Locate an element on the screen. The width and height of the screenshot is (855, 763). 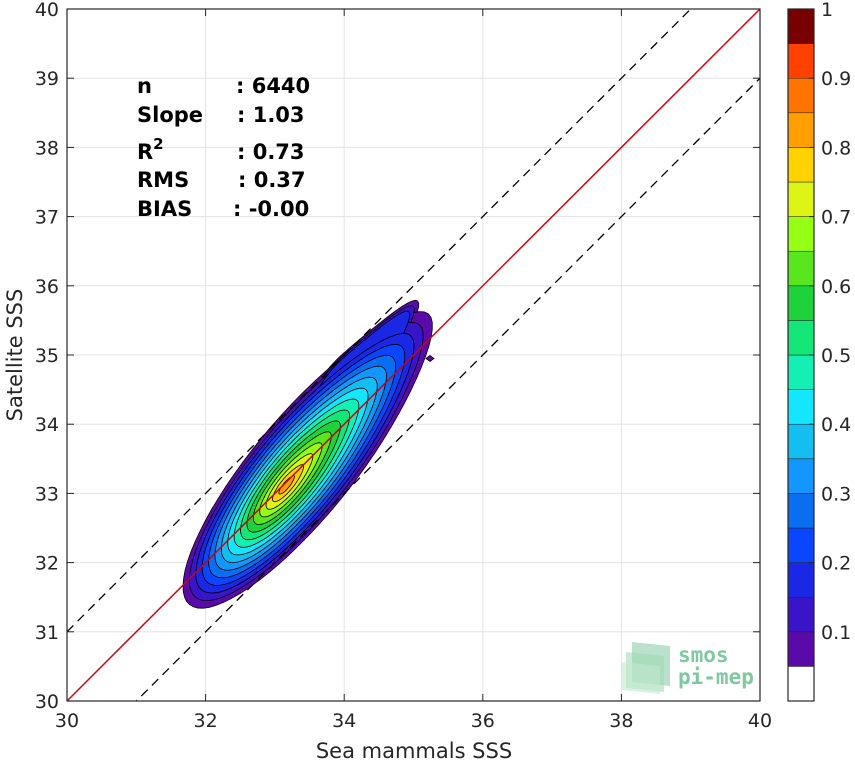
colorbar-tick-label: 0.8 is located at coordinates (836, 148).